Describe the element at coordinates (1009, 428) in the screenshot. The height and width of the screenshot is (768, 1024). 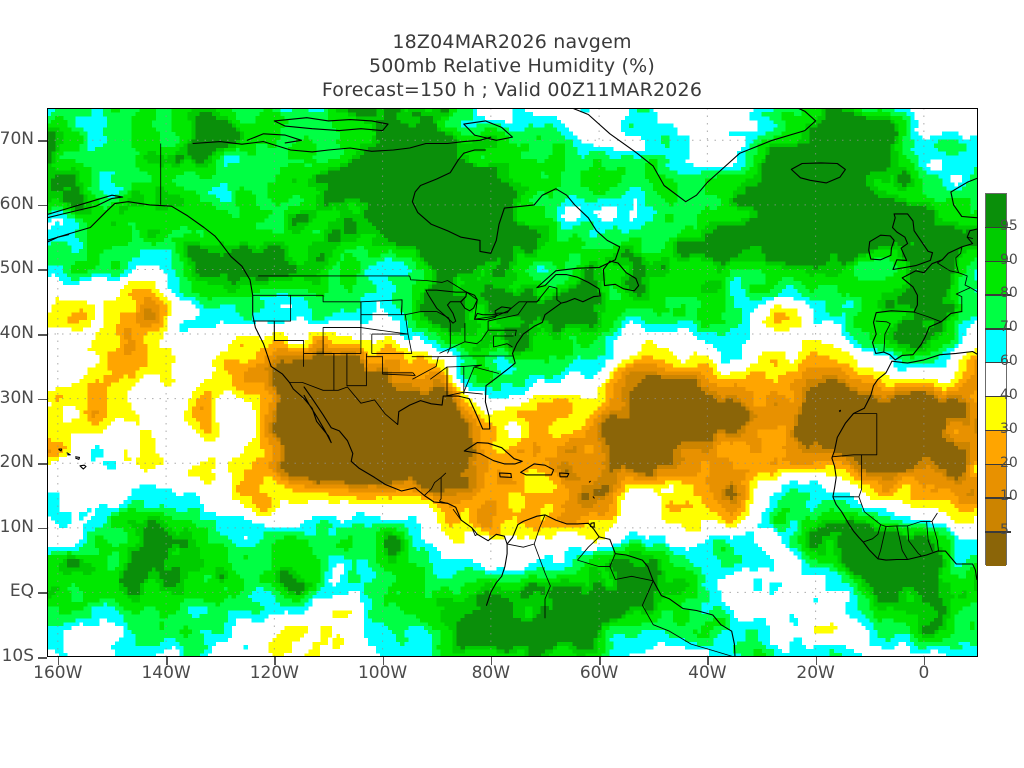
I see `colorbar-label: 30` at that location.